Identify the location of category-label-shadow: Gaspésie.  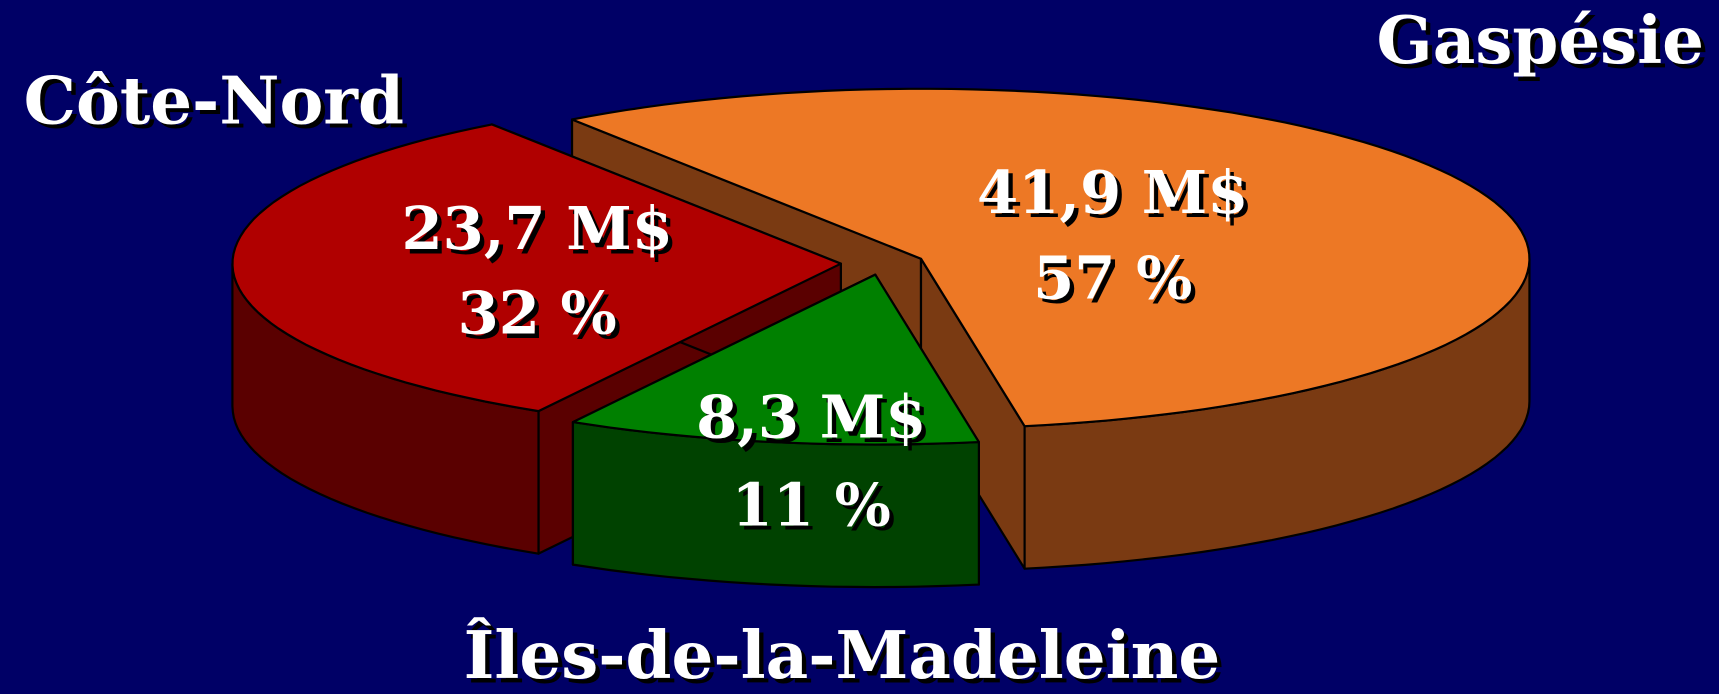
(1544, 44).